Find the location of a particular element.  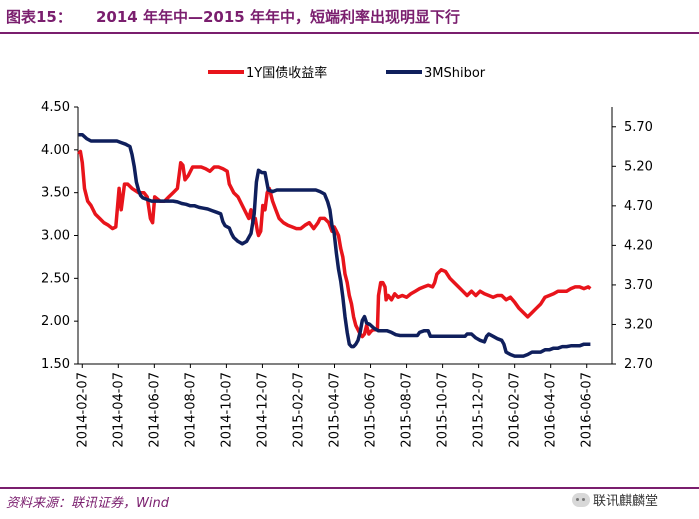

x-tick-label: 2015-12-07 is located at coordinates (479, 410).